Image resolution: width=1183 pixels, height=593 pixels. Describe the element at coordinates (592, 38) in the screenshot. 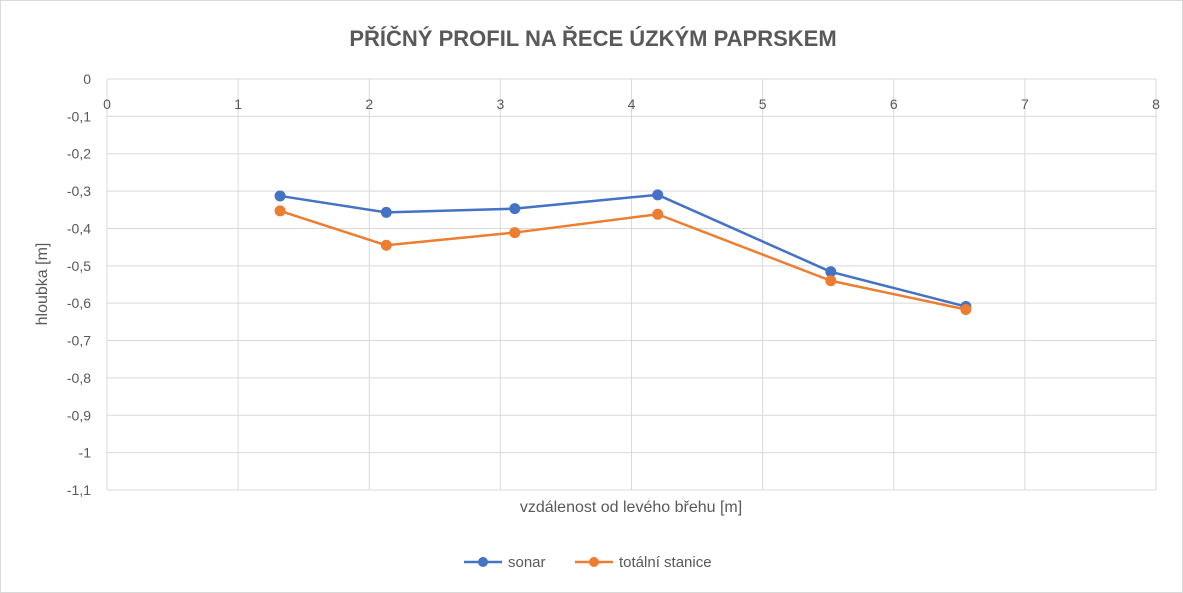

I see `chart-title: PŘÍČNÝ PROFIL NA ŘECE ÚZKÝM PAPRSKEM` at that location.